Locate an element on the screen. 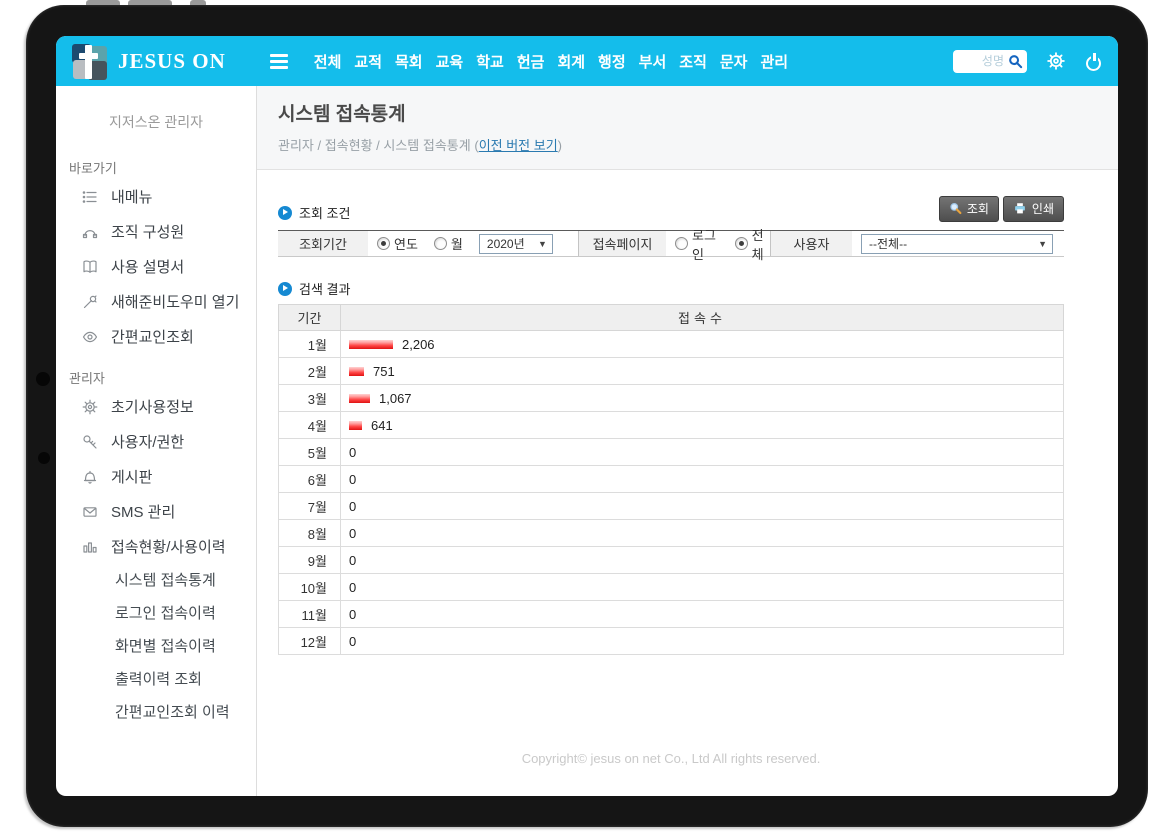 Image resolution: width=1155 pixels, height=832 pixels. year-select: 2020년 ▼ is located at coordinates (515, 243).